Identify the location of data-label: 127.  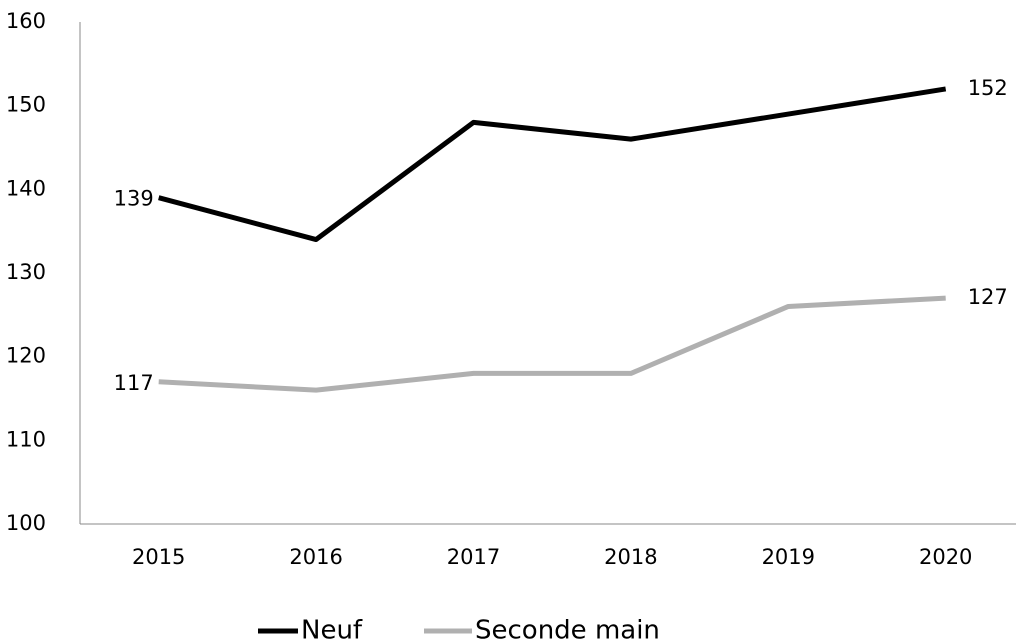
(988, 297).